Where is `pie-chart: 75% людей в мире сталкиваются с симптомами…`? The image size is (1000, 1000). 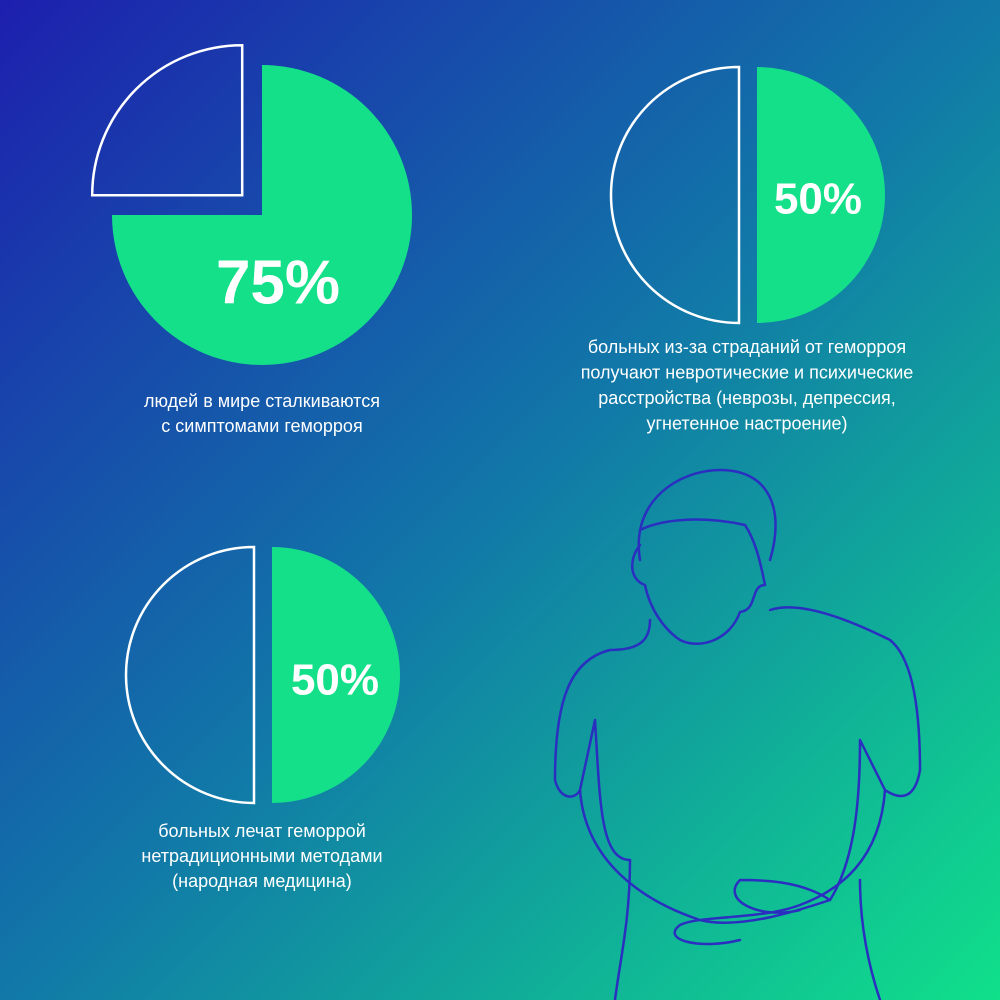 pie-chart: 75% людей в мире сталкиваются с симптомами… is located at coordinates (251, 239).